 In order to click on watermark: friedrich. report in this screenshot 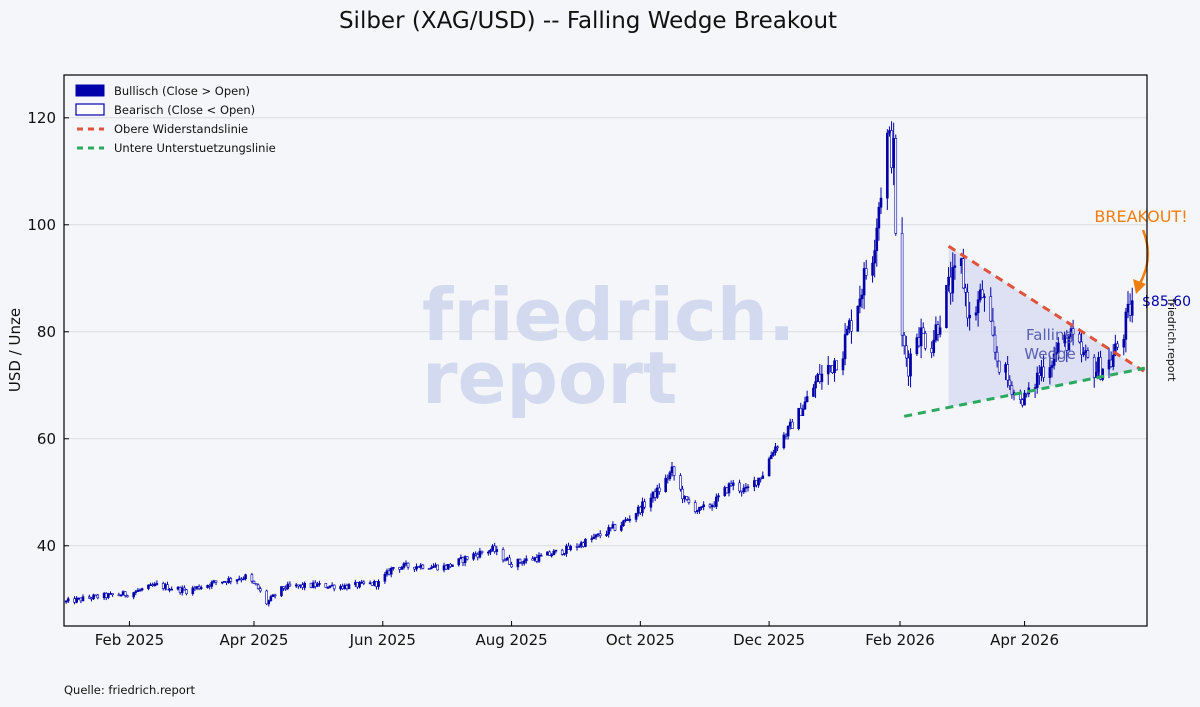, I will do `click(608, 346)`.